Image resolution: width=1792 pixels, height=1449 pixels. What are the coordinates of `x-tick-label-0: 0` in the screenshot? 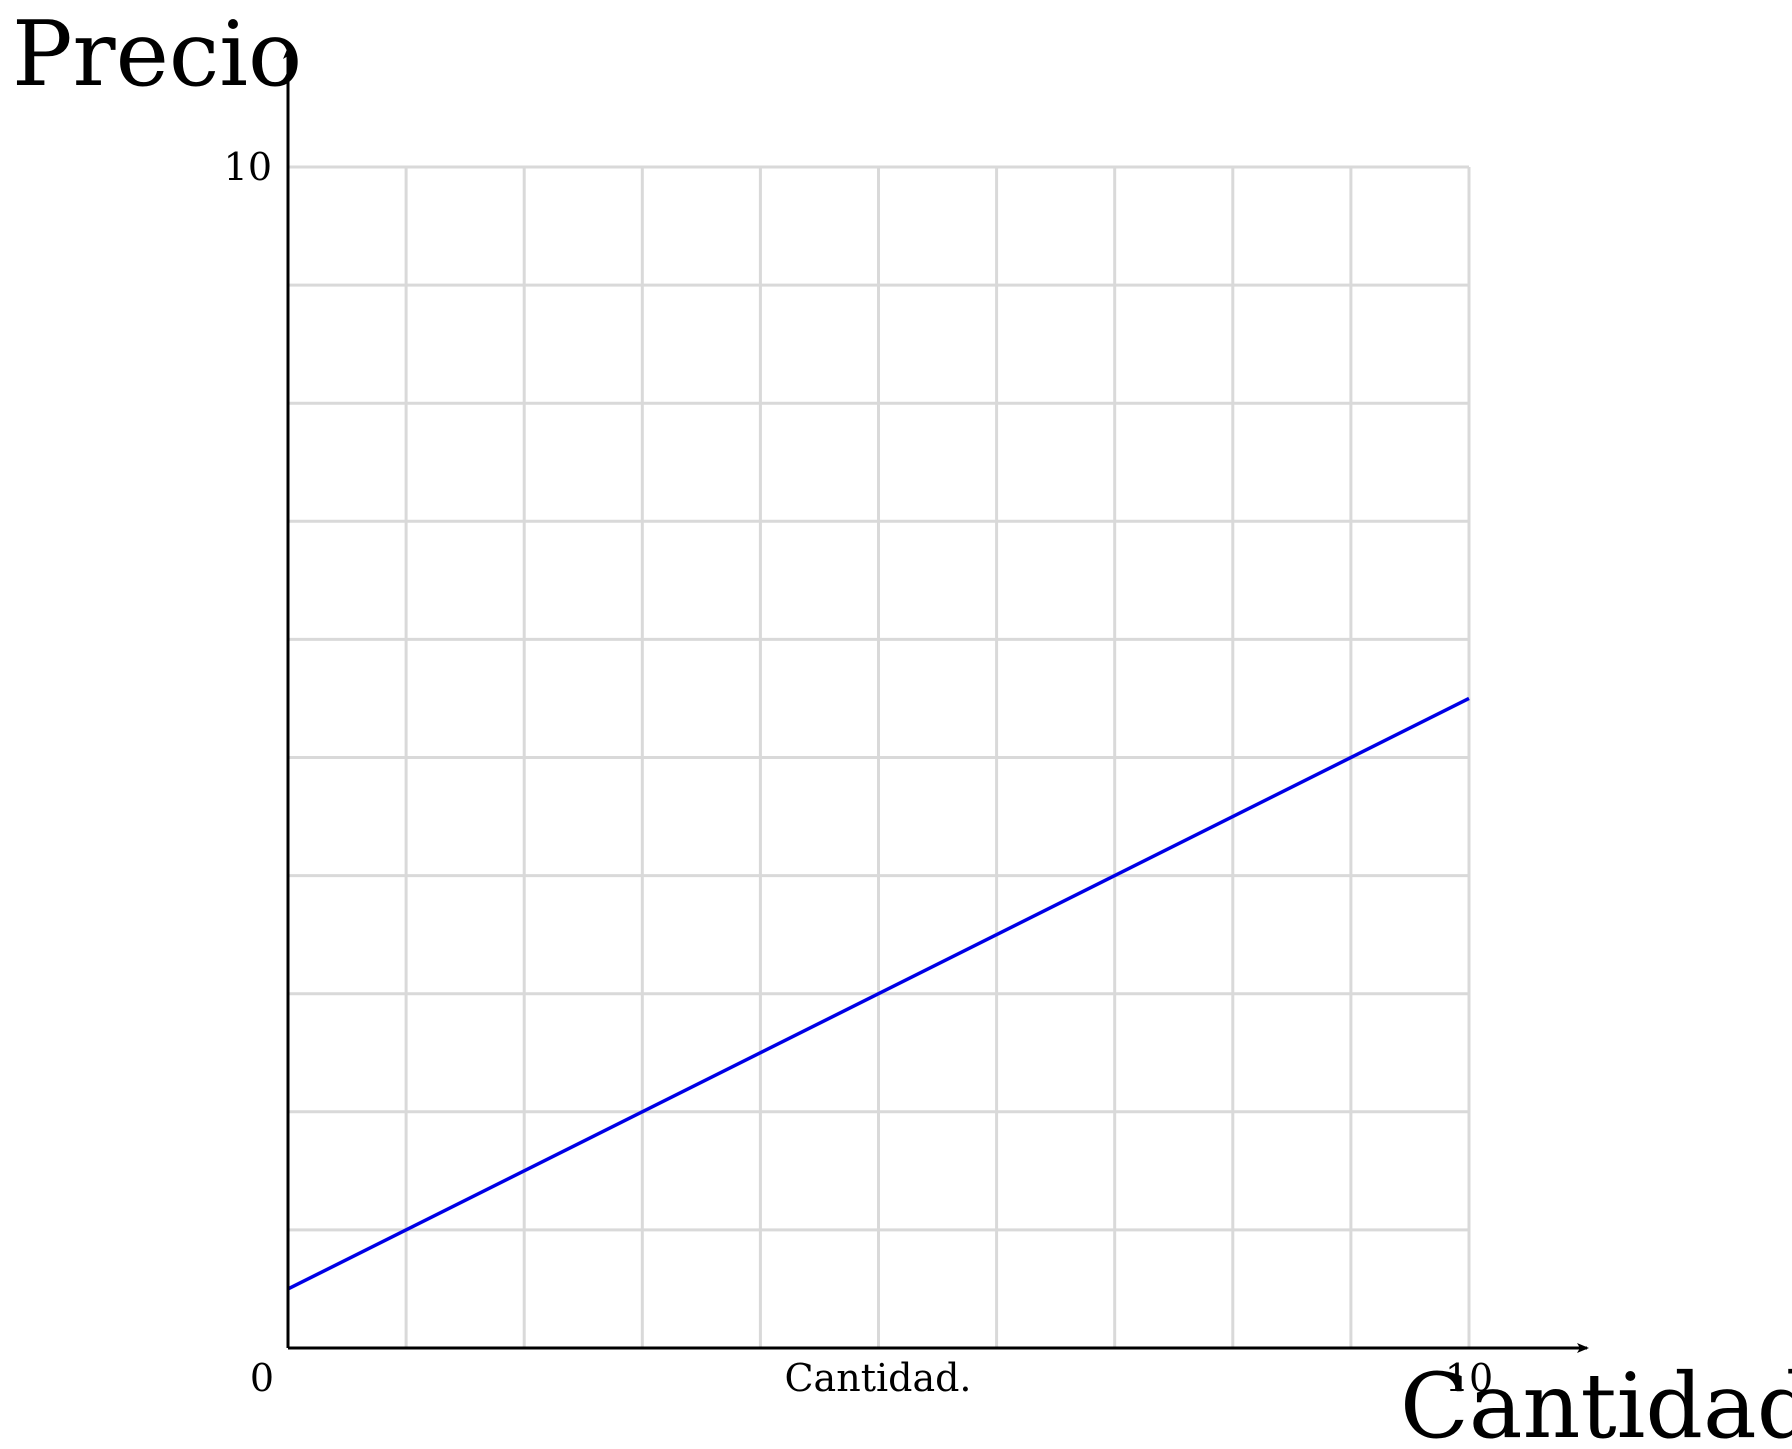 It's located at (262, 1378).